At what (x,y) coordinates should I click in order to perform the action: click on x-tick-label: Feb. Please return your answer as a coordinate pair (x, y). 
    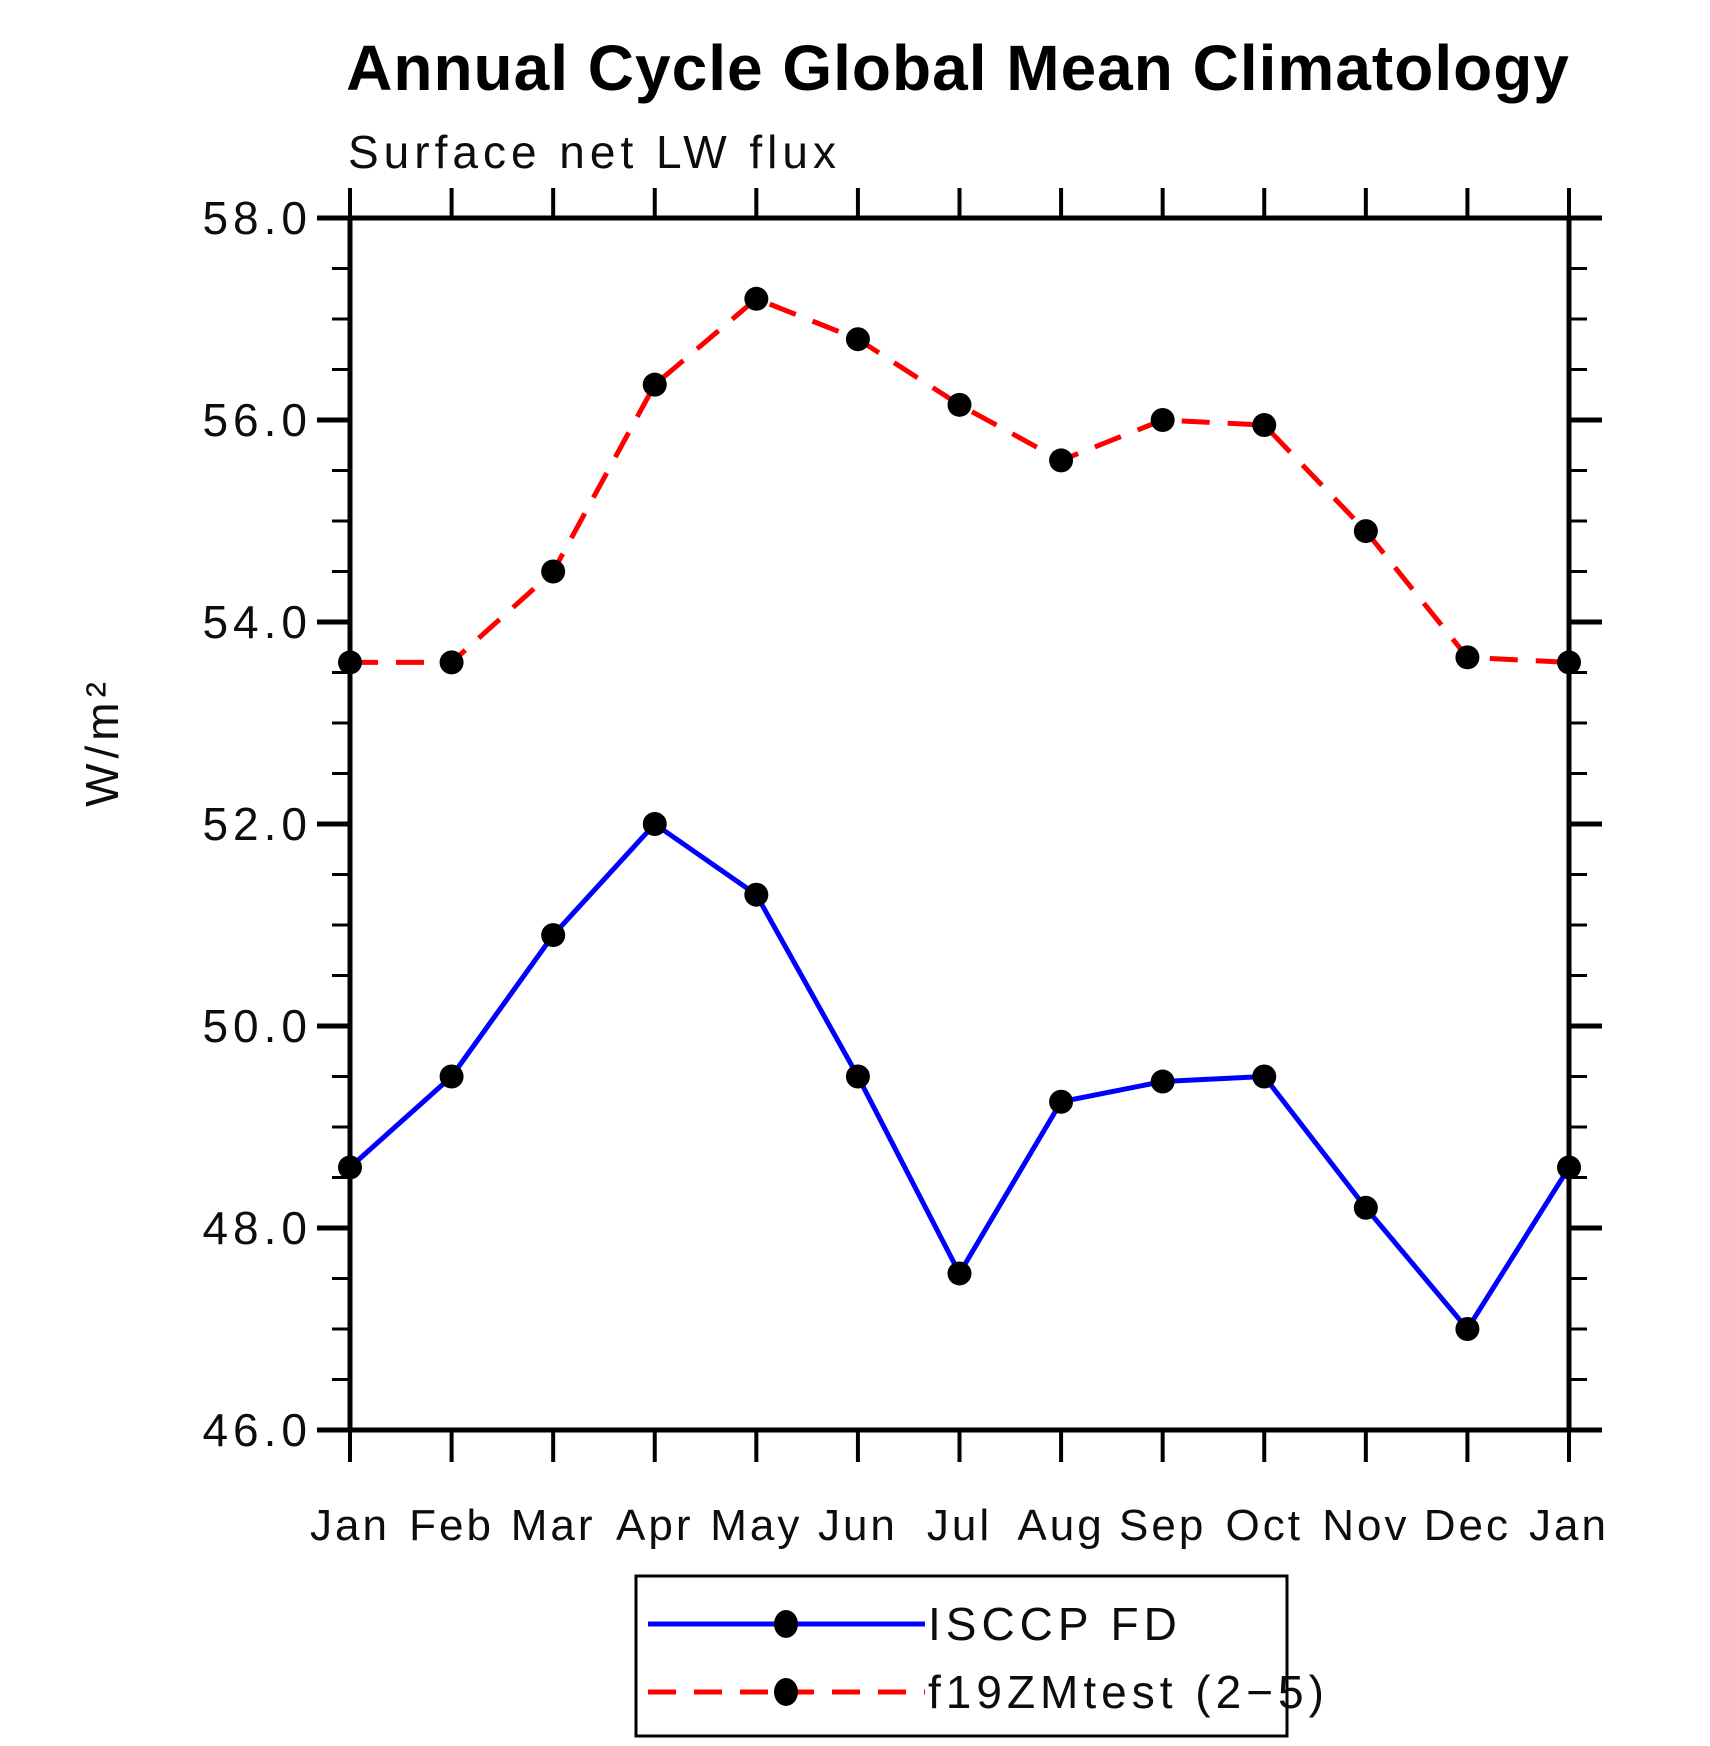
    Looking at the image, I should click on (451, 1525).